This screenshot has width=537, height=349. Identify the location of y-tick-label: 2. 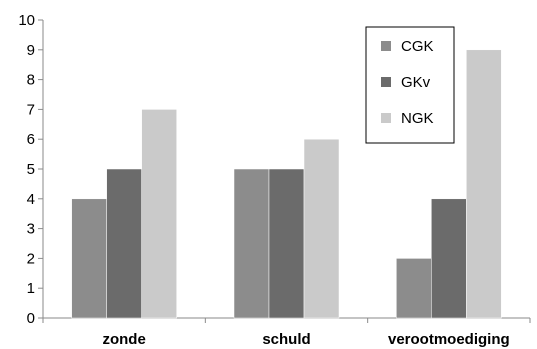
(31, 258).